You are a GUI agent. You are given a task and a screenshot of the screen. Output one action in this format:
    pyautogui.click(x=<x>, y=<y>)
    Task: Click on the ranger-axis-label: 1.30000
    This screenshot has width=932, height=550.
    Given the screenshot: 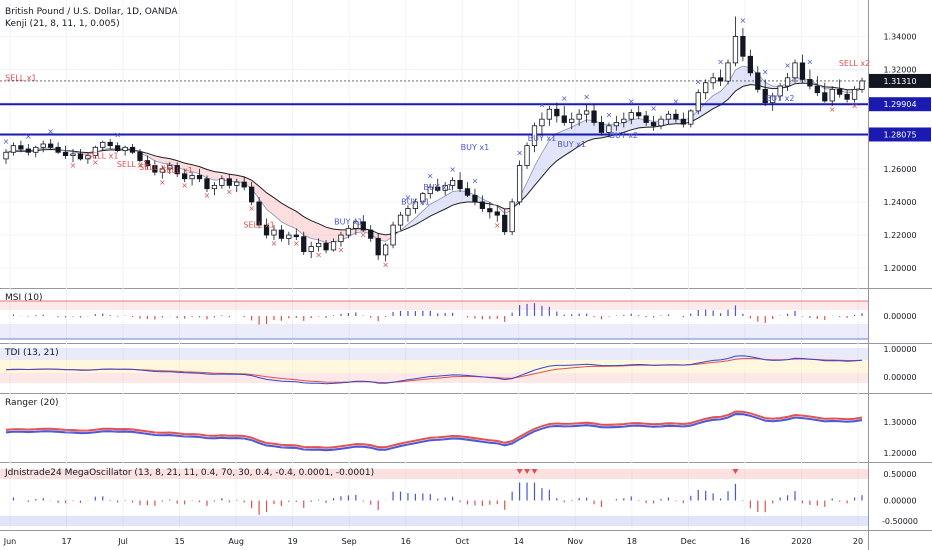 What is the action you would take?
    pyautogui.click(x=899, y=422)
    